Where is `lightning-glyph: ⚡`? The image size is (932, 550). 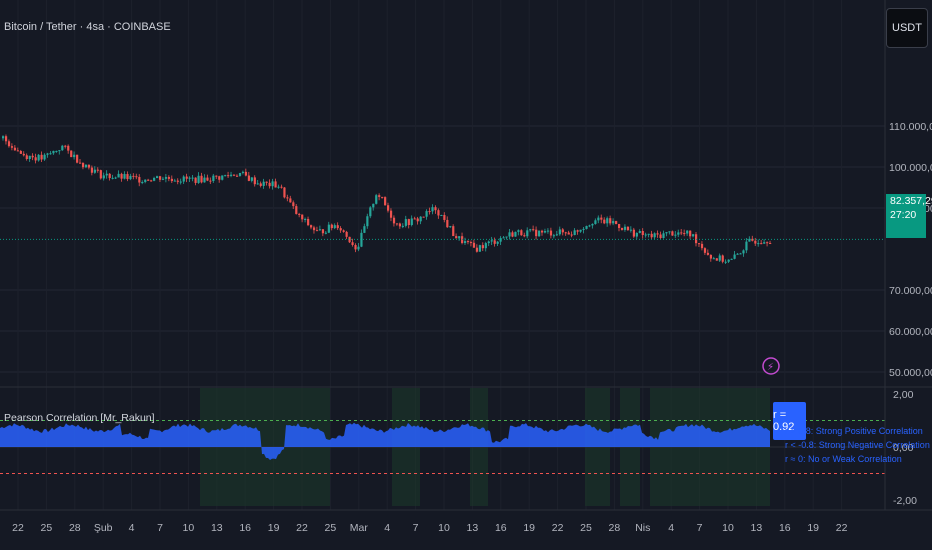
lightning-glyph: ⚡ is located at coordinates (770, 367).